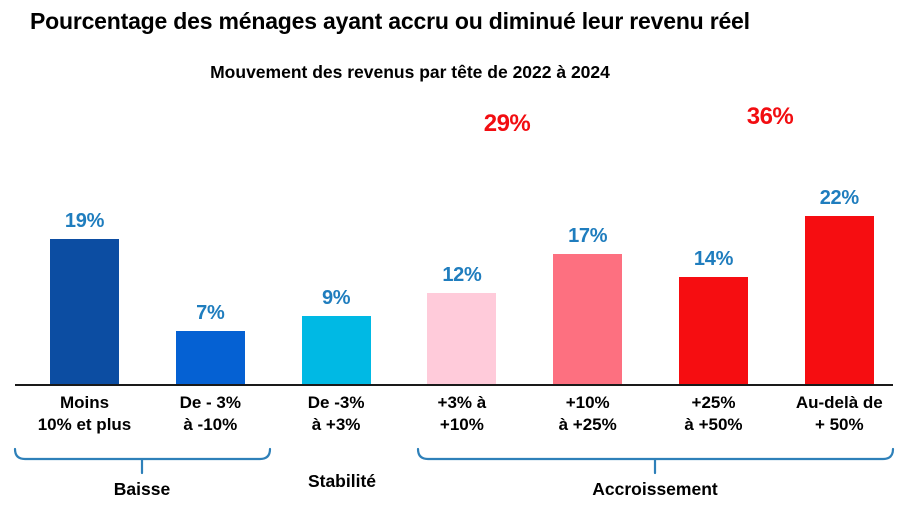 This screenshot has width=908, height=526. What do you see at coordinates (342, 481) in the screenshot?
I see `group-label: Stabilité` at bounding box center [342, 481].